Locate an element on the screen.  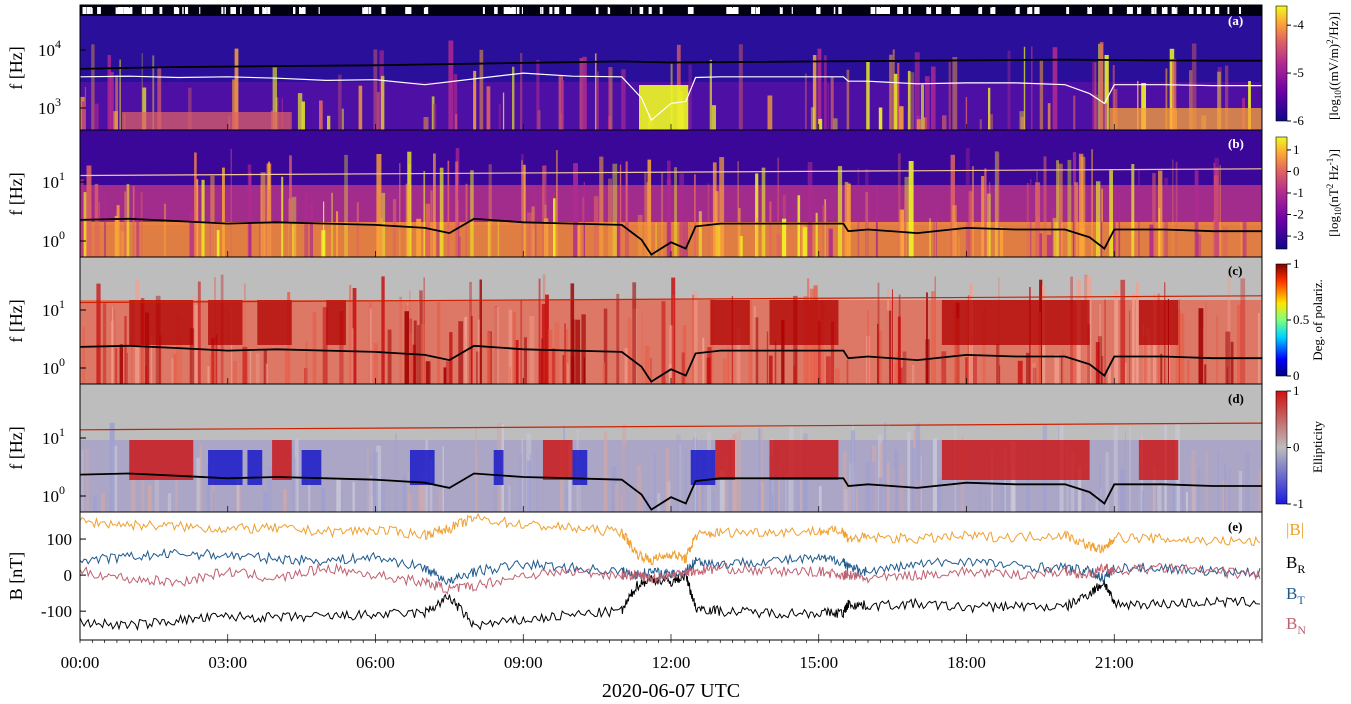
panel-label-e: (e) is located at coordinates (1235, 526).